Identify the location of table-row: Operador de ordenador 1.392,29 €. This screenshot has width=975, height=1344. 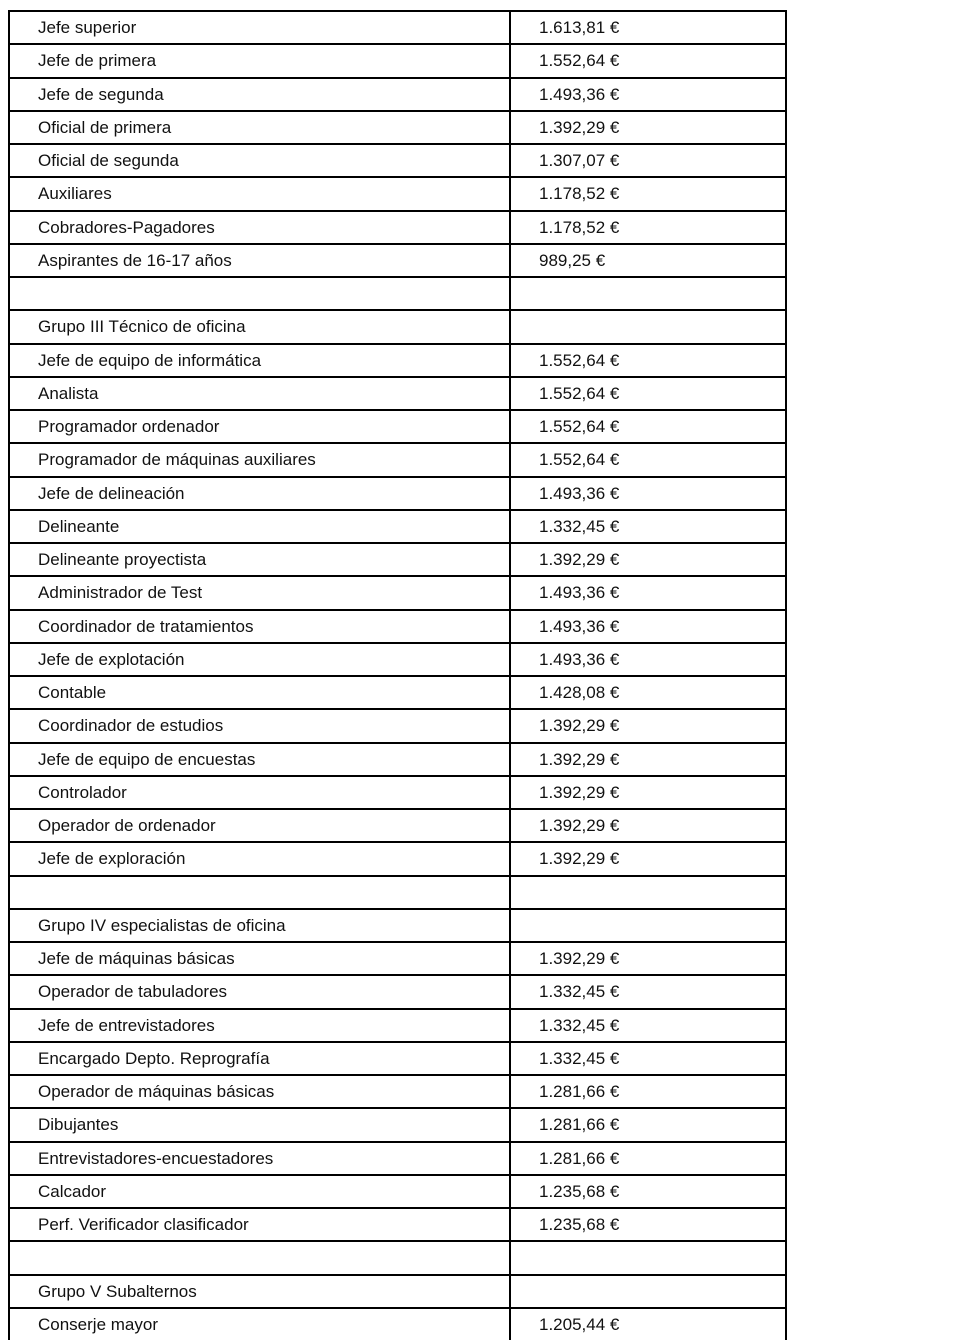
(397, 825).